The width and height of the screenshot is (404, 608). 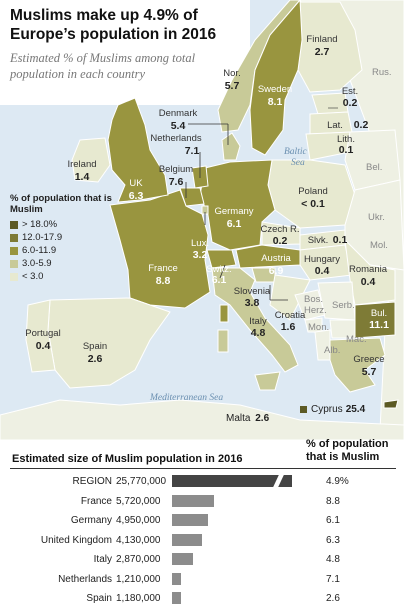 What do you see at coordinates (70, 263) in the screenshot?
I see `legend-item: 3.0-5.9` at bounding box center [70, 263].